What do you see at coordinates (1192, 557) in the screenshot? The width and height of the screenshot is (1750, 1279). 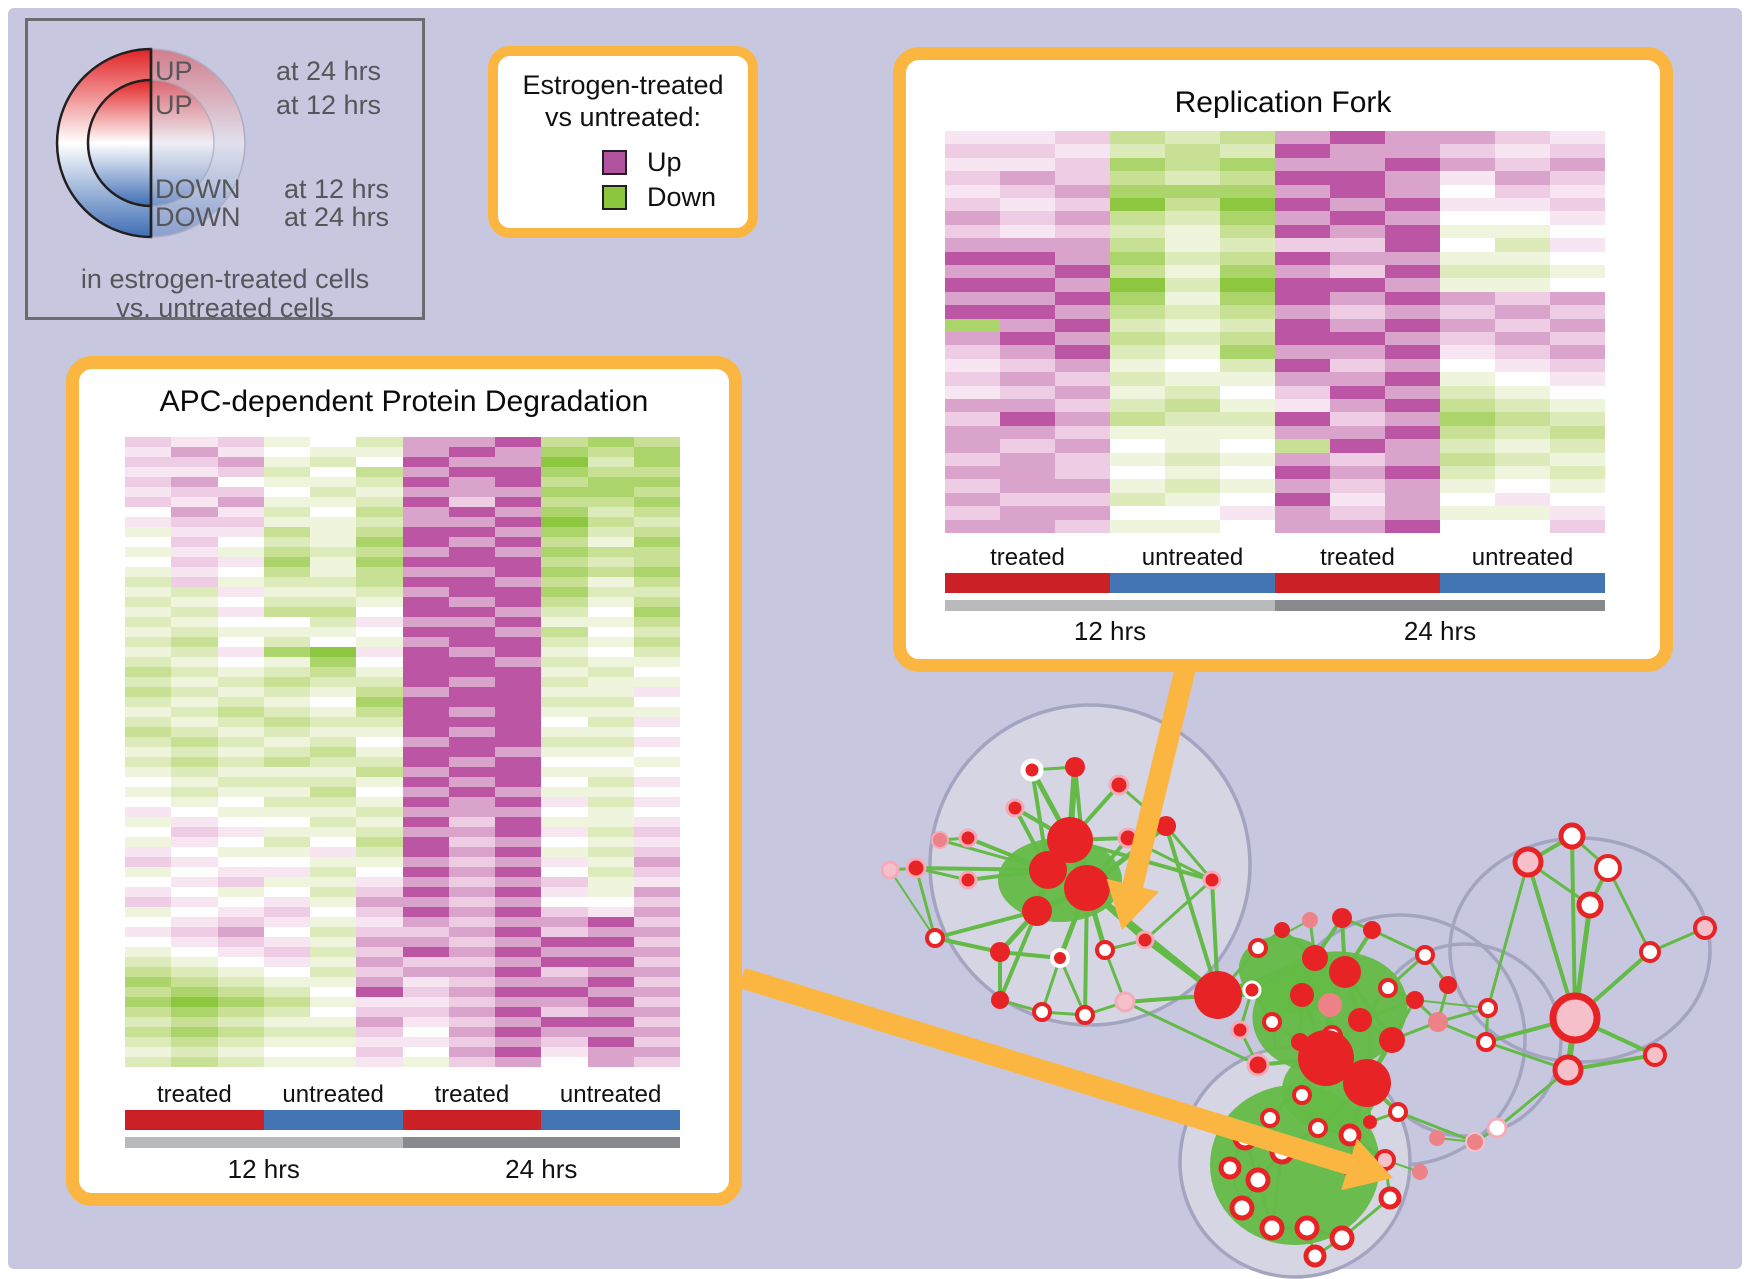 I see `condition-group-label: untreated` at bounding box center [1192, 557].